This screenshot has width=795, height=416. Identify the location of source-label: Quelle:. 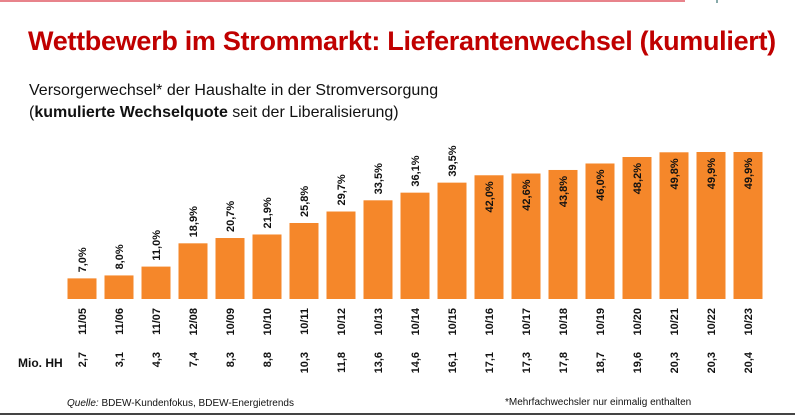
(83, 403).